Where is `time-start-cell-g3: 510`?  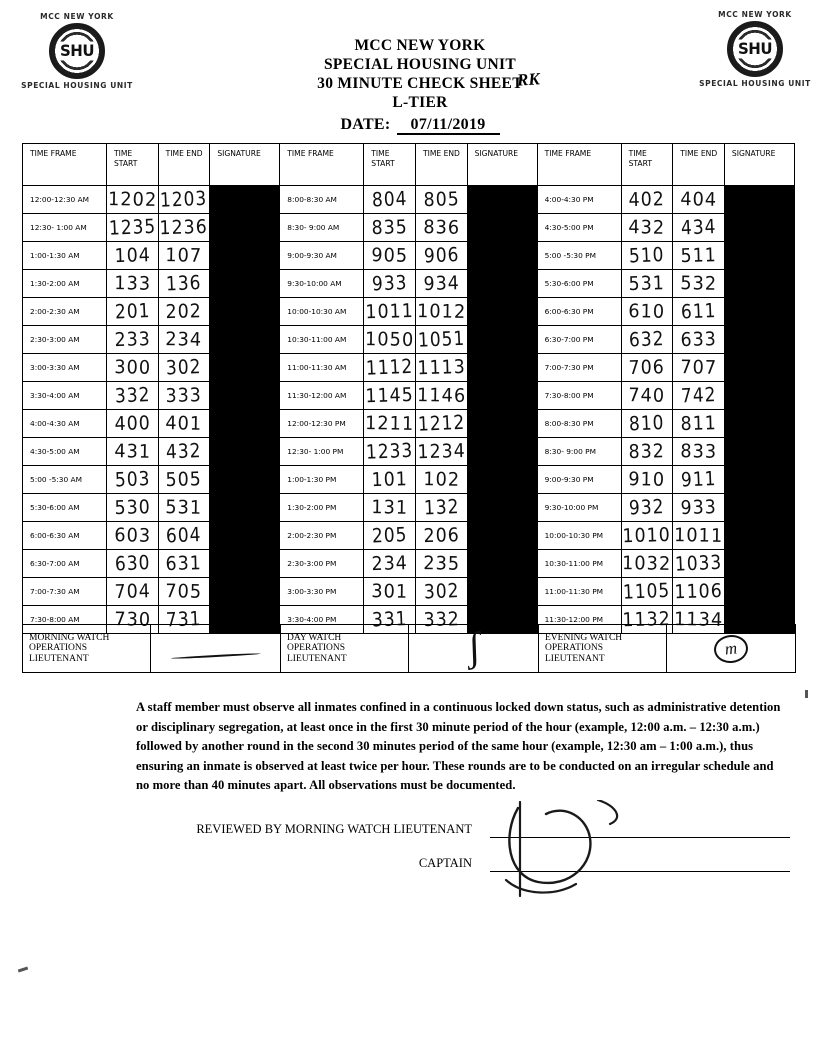 time-start-cell-g3: 510 is located at coordinates (647, 255).